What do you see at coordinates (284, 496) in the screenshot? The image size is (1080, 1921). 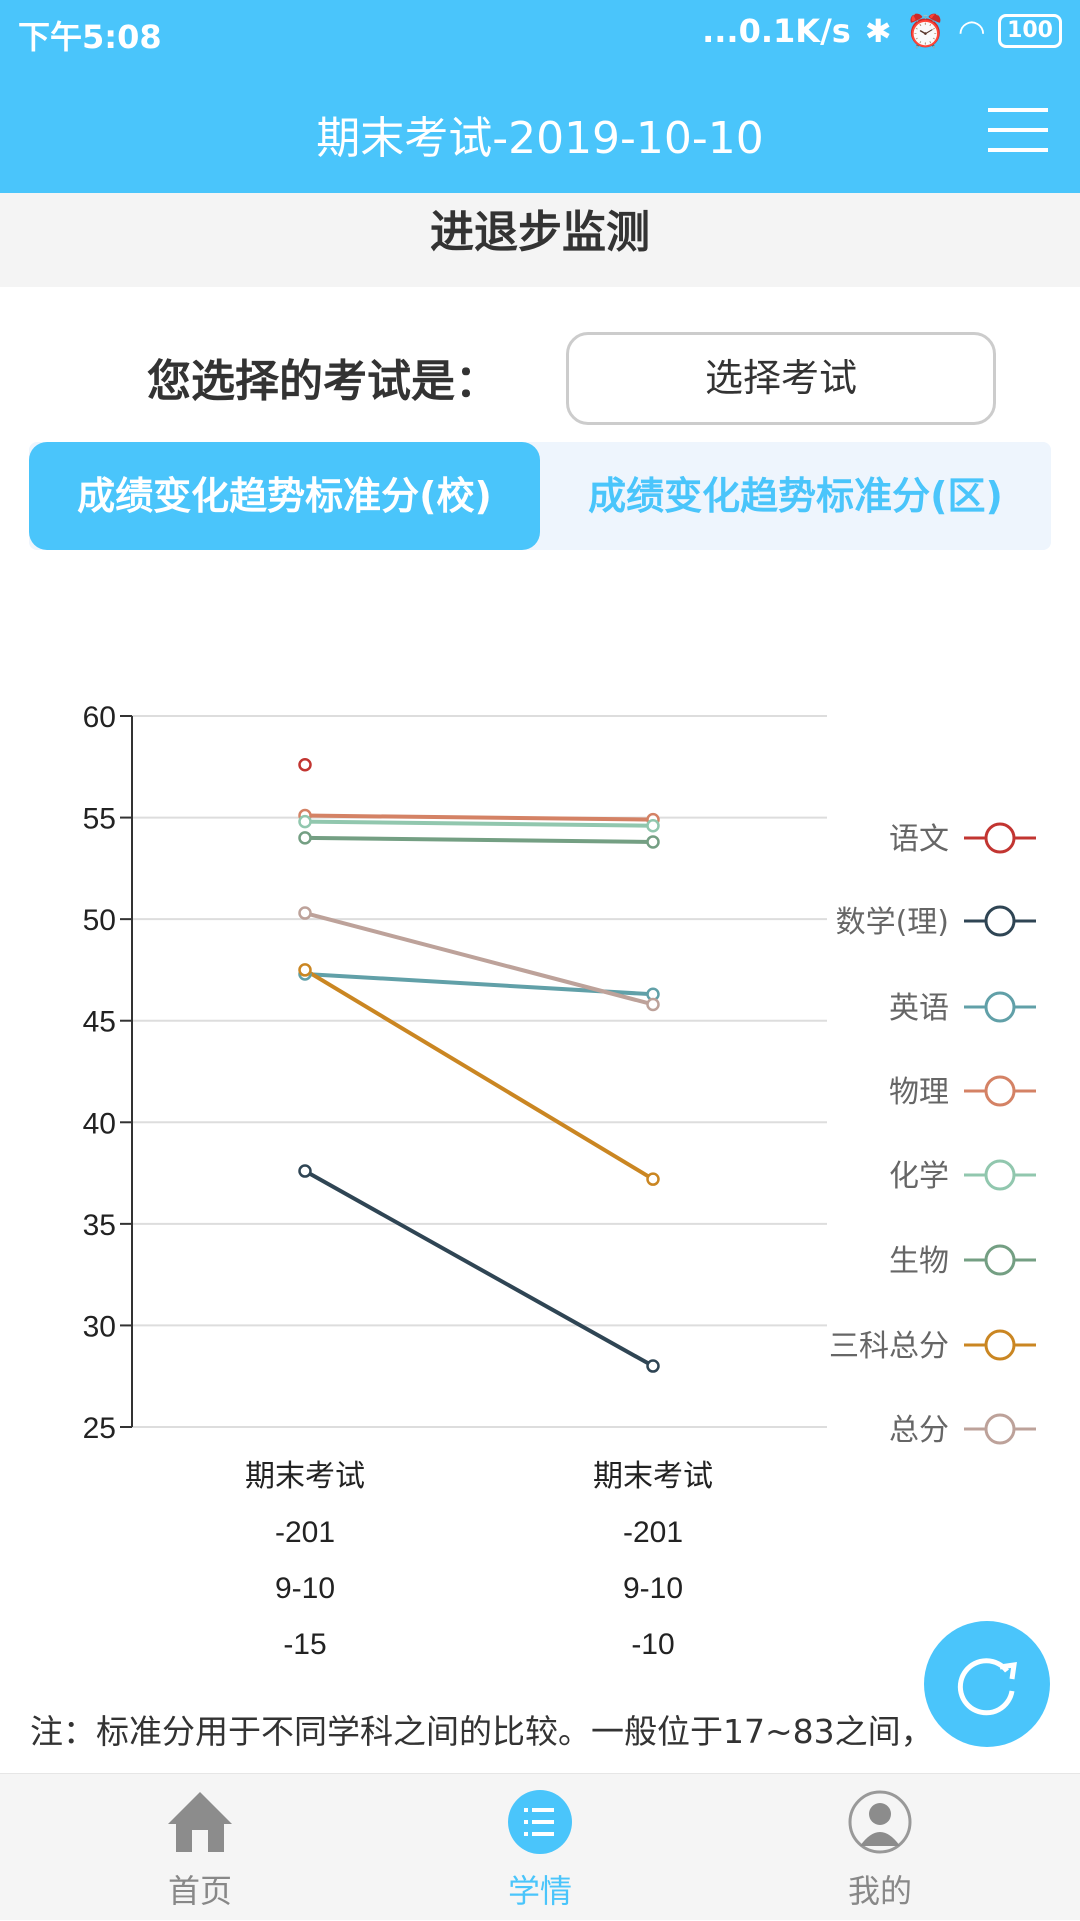 I see `tab-school-standard-score: 成绩变化趋势标准分(校)` at bounding box center [284, 496].